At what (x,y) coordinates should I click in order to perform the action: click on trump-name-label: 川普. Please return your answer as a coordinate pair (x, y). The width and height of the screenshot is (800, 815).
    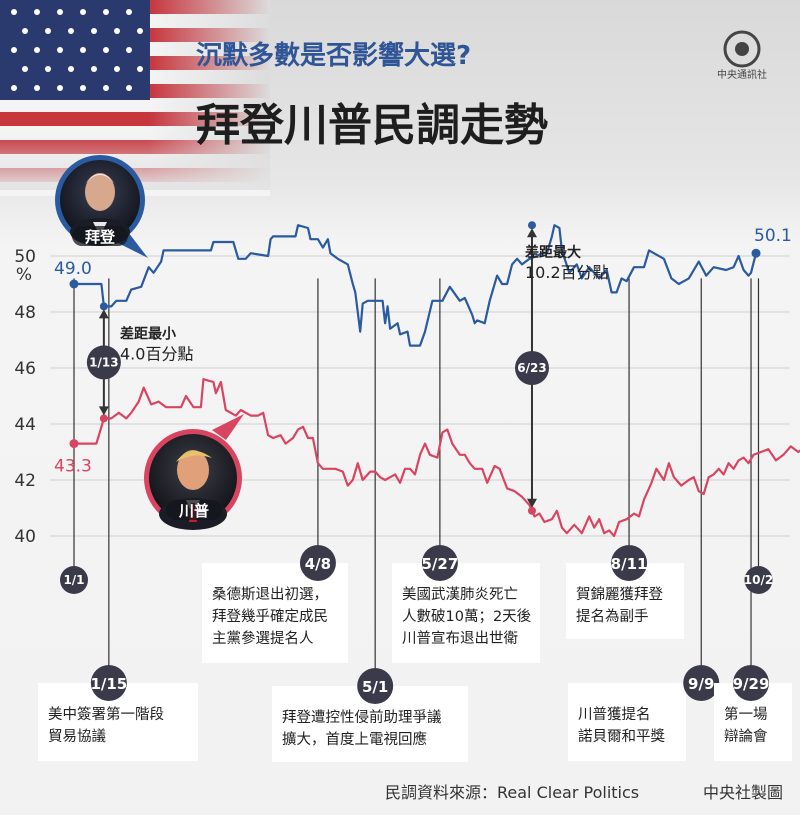
    Looking at the image, I should click on (193, 511).